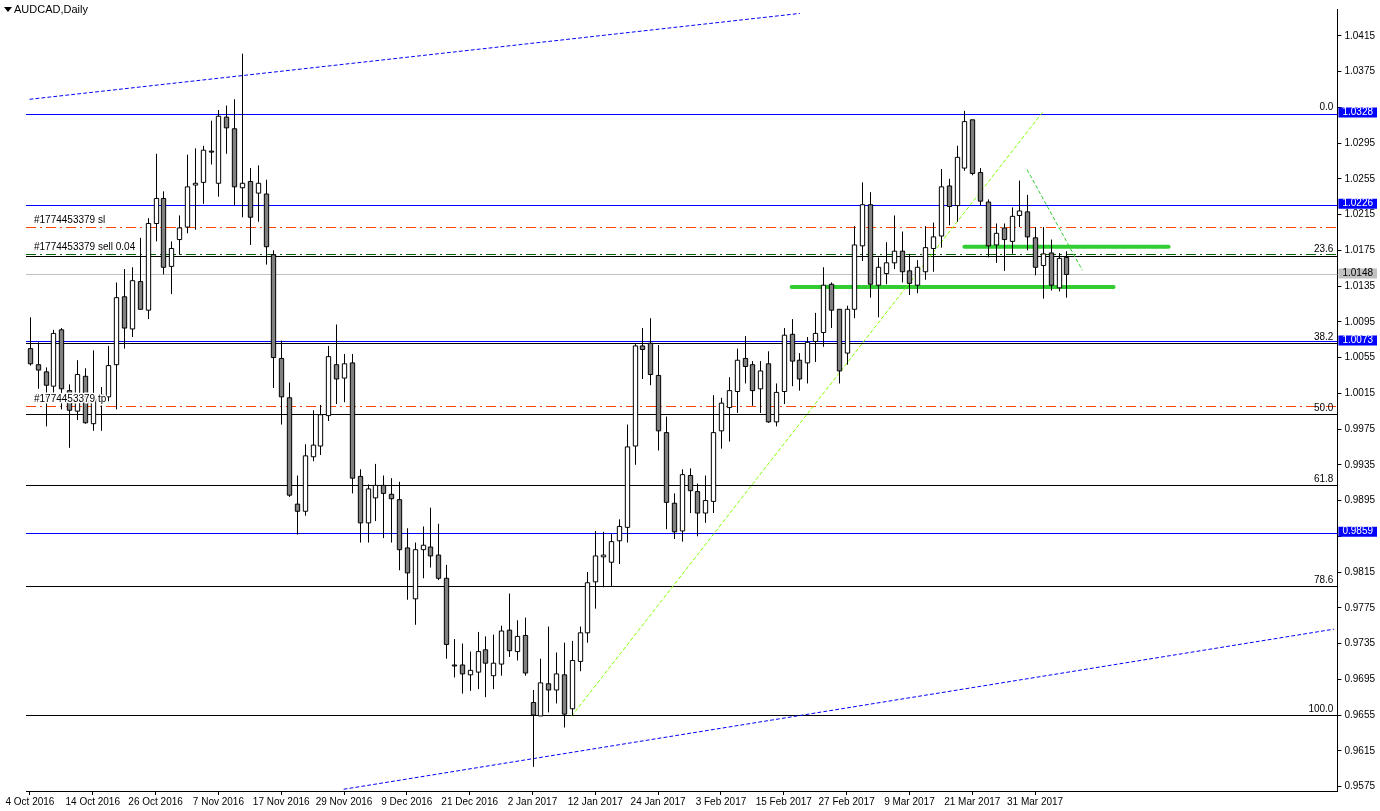  Describe the element at coordinates (847, 801) in the screenshot. I see `x-tick-label: 27 Feb 2017` at that location.